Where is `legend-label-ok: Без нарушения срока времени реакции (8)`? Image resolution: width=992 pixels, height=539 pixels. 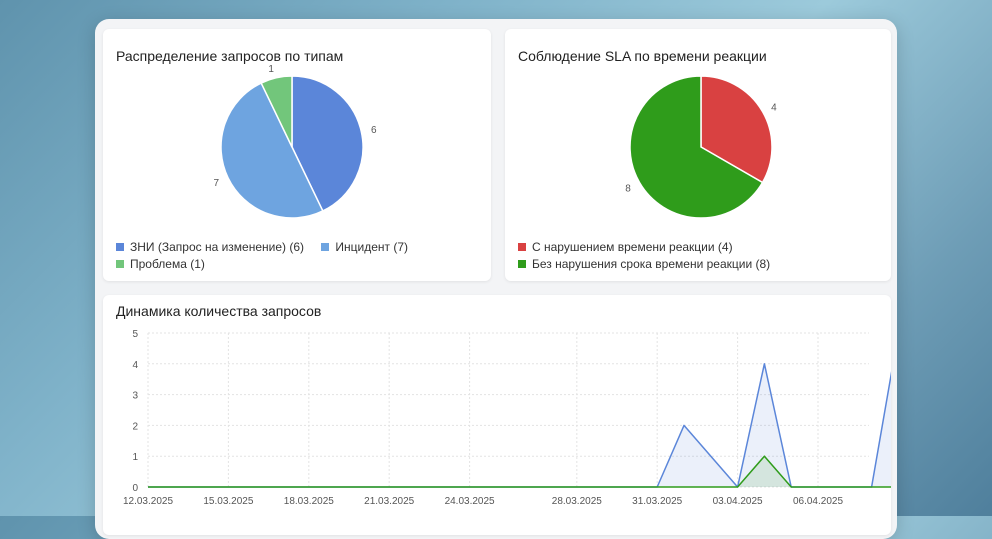
legend-label-ok: Без нарушения срока времени реакции (8) is located at coordinates (651, 263).